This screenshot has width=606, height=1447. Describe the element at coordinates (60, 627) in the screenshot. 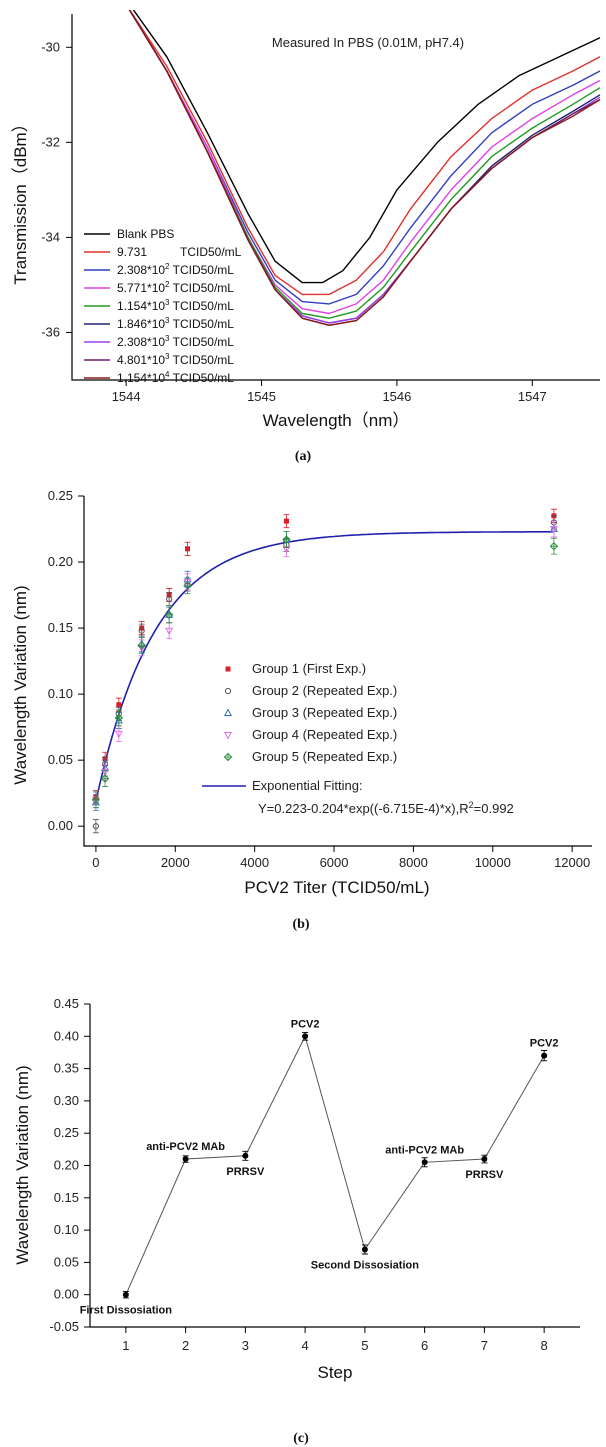

I see `chart-b-y-tick-label: 0.15` at that location.